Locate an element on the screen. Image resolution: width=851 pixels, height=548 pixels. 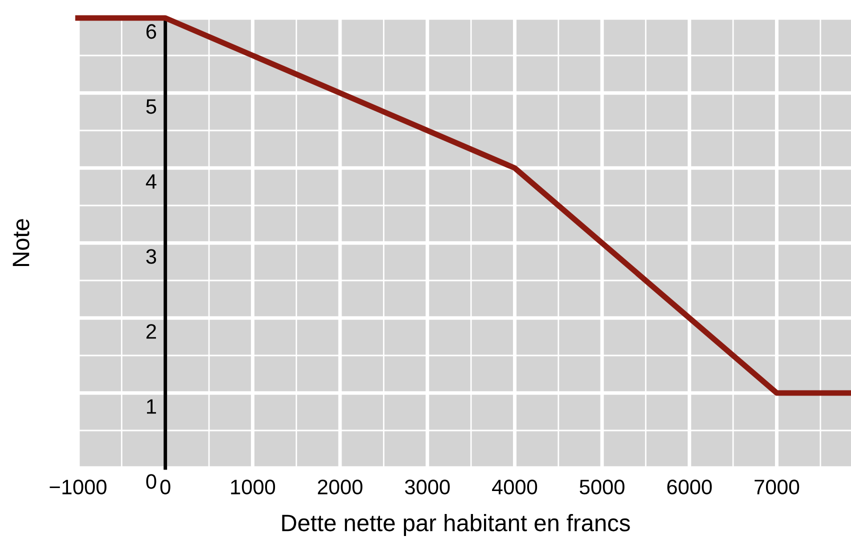
y-tick-label: 6 is located at coordinates (151, 31).